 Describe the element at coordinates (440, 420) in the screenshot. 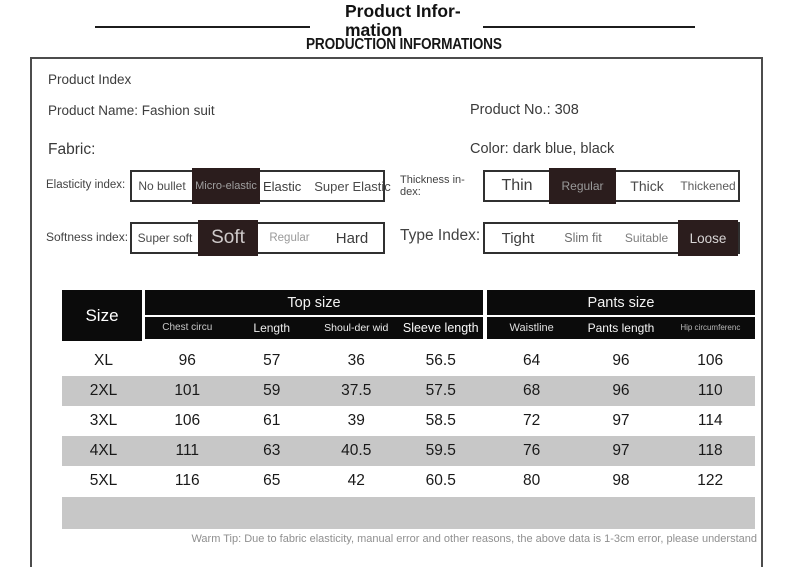

I see `cell-sleeve: 58.5` at that location.